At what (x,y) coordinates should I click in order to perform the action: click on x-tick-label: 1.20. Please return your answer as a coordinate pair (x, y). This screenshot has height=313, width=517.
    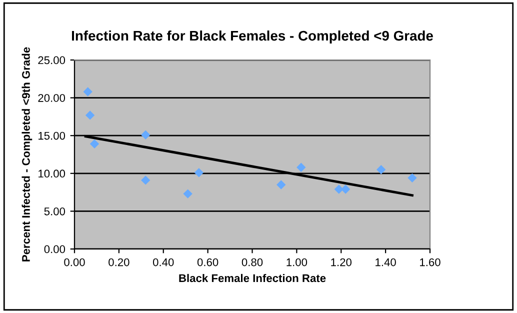
    Looking at the image, I should click on (341, 262).